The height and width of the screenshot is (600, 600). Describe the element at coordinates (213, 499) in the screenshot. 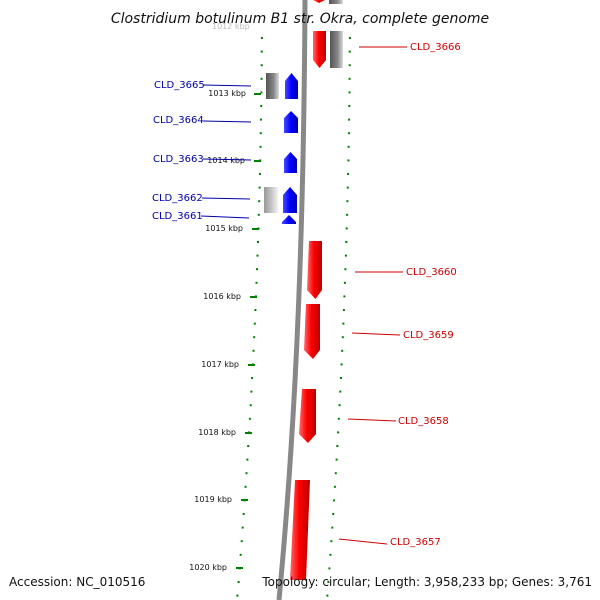

I see `tick-label: 1019 kbp` at that location.